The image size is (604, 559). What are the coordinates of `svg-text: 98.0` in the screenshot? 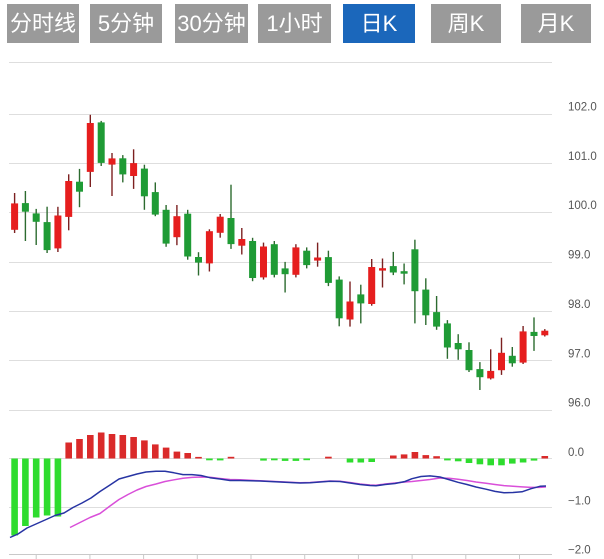 It's located at (579, 305).